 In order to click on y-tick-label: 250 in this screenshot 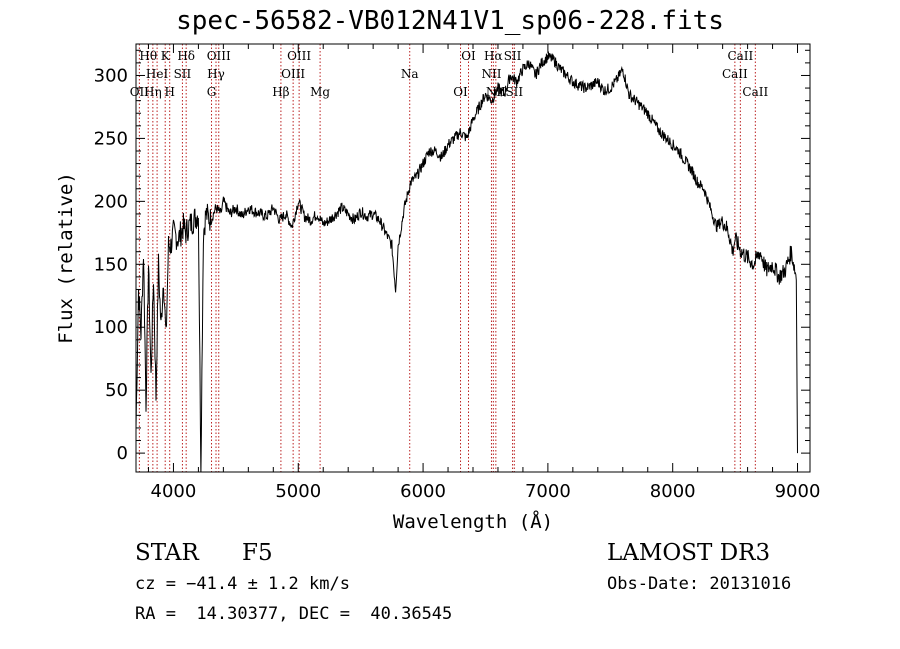, I will do `click(111, 138)`.